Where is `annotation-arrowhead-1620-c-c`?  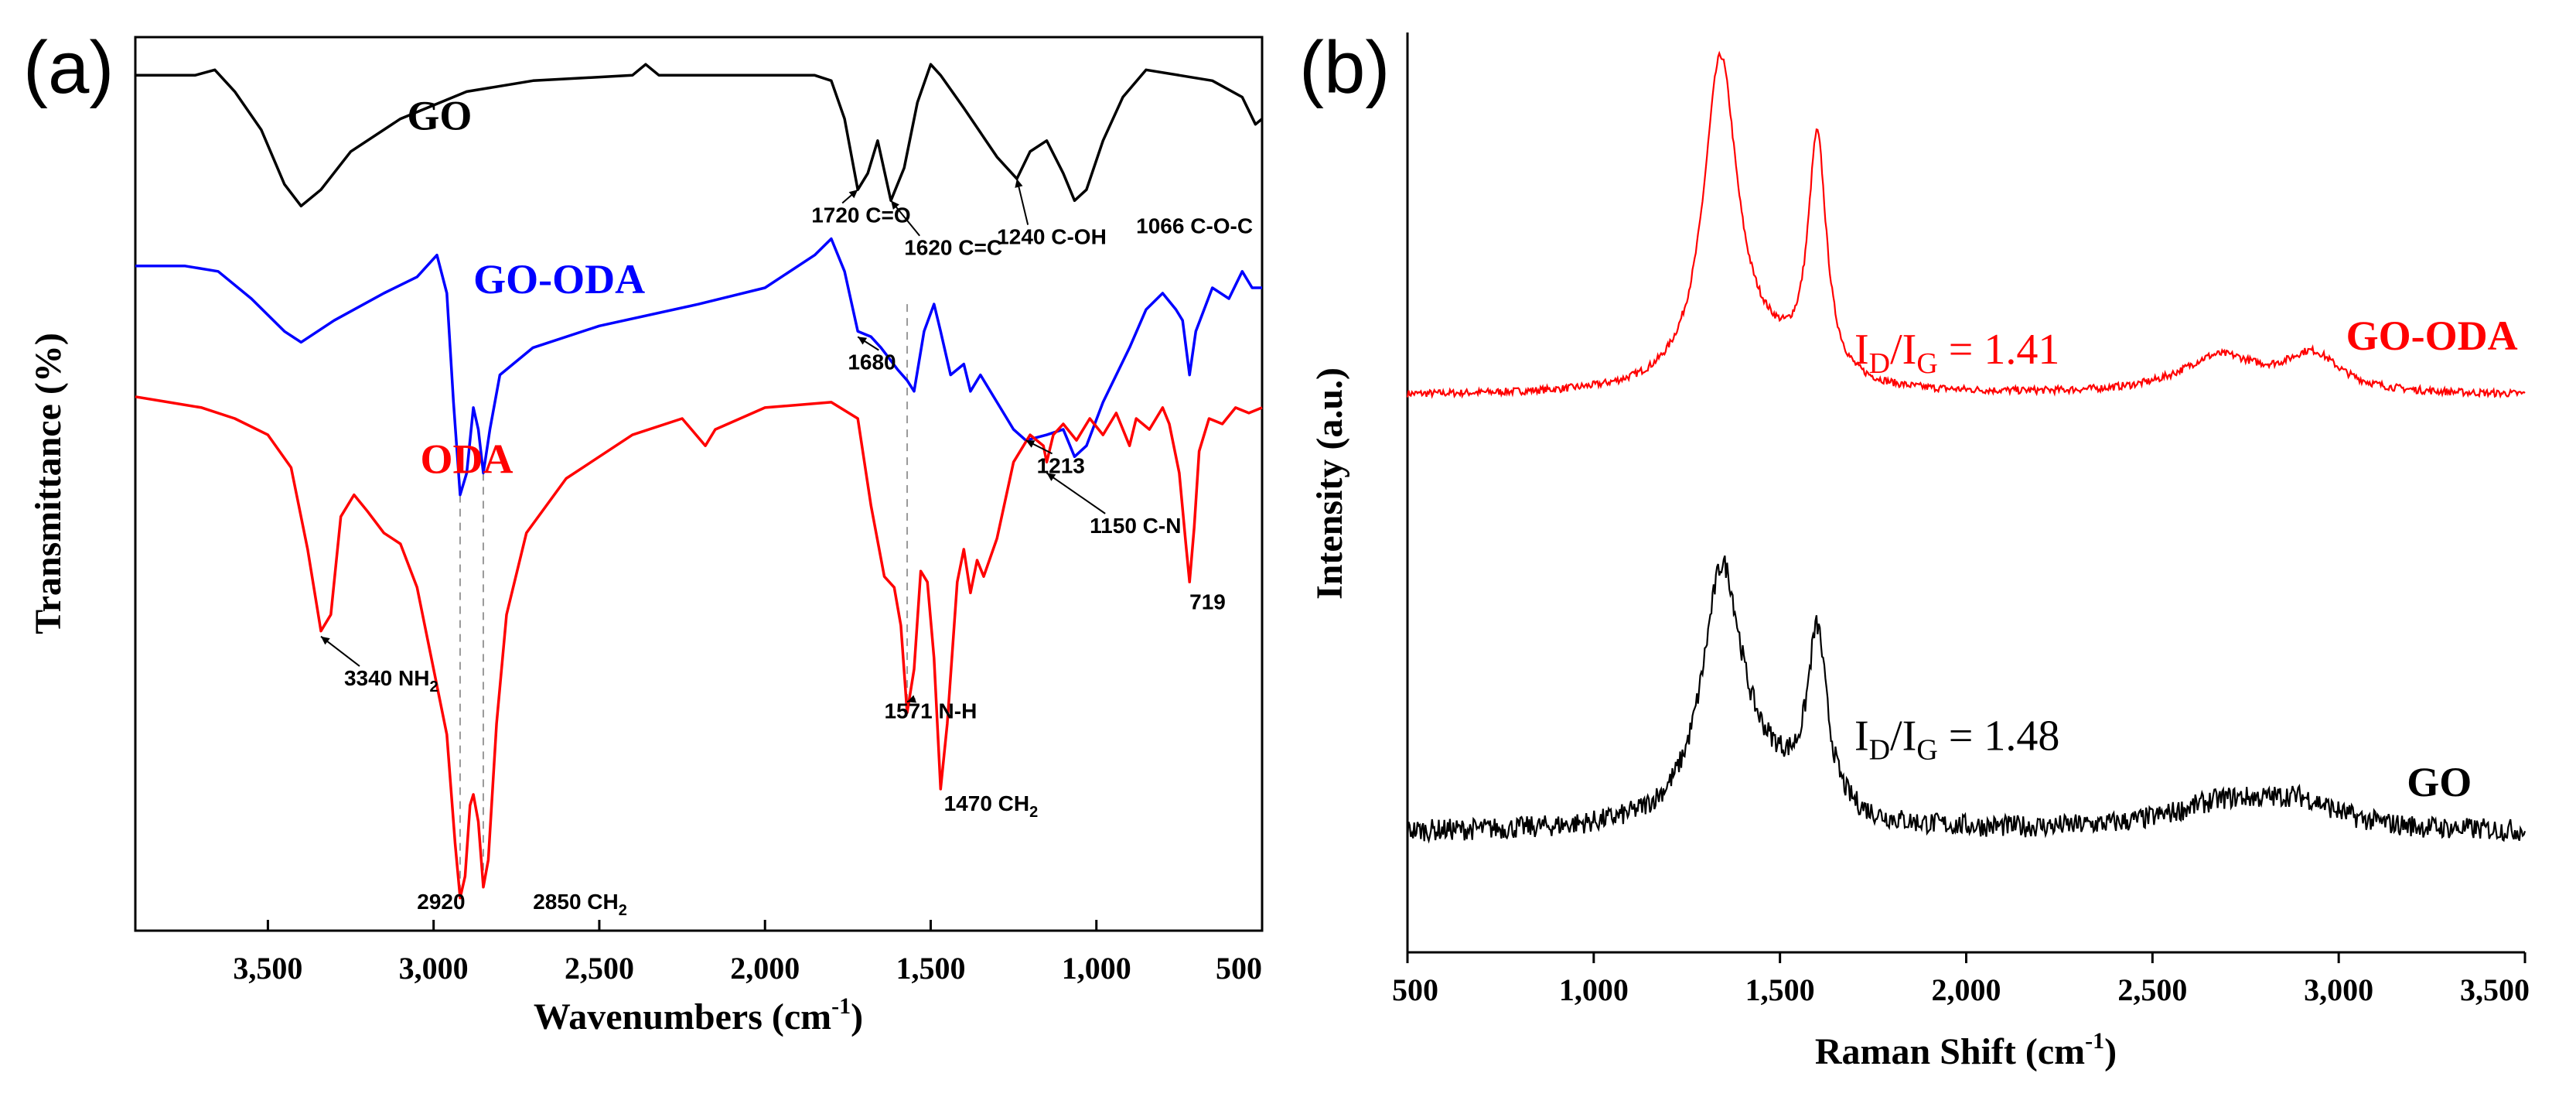 annotation-arrowhead-1620-c-c is located at coordinates (895, 205).